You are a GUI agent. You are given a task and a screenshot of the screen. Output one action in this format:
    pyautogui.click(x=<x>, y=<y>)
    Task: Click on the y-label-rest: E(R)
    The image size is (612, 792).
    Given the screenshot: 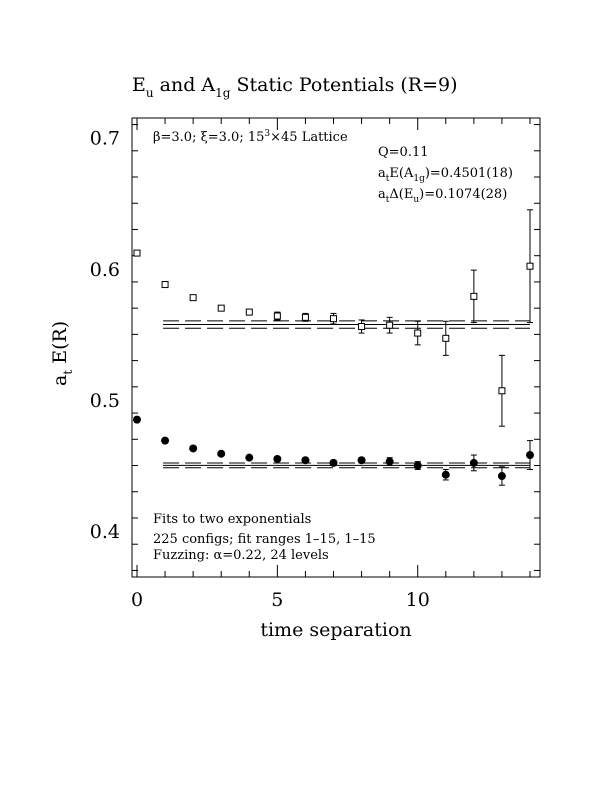 What is the action you would take?
    pyautogui.click(x=60, y=345)
    